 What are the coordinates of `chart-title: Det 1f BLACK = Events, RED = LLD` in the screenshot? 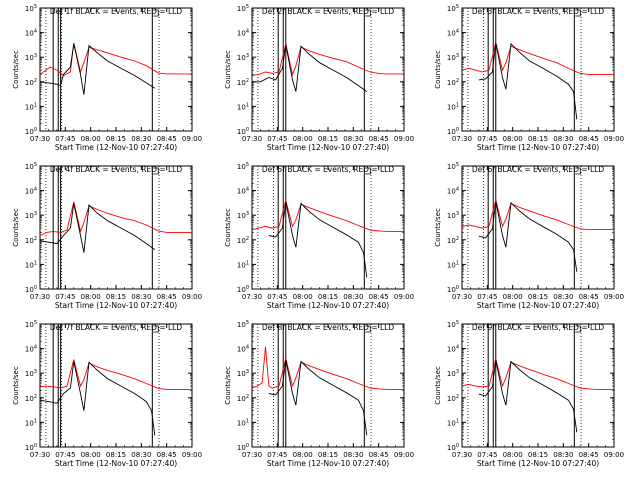 It's located at (116, 11).